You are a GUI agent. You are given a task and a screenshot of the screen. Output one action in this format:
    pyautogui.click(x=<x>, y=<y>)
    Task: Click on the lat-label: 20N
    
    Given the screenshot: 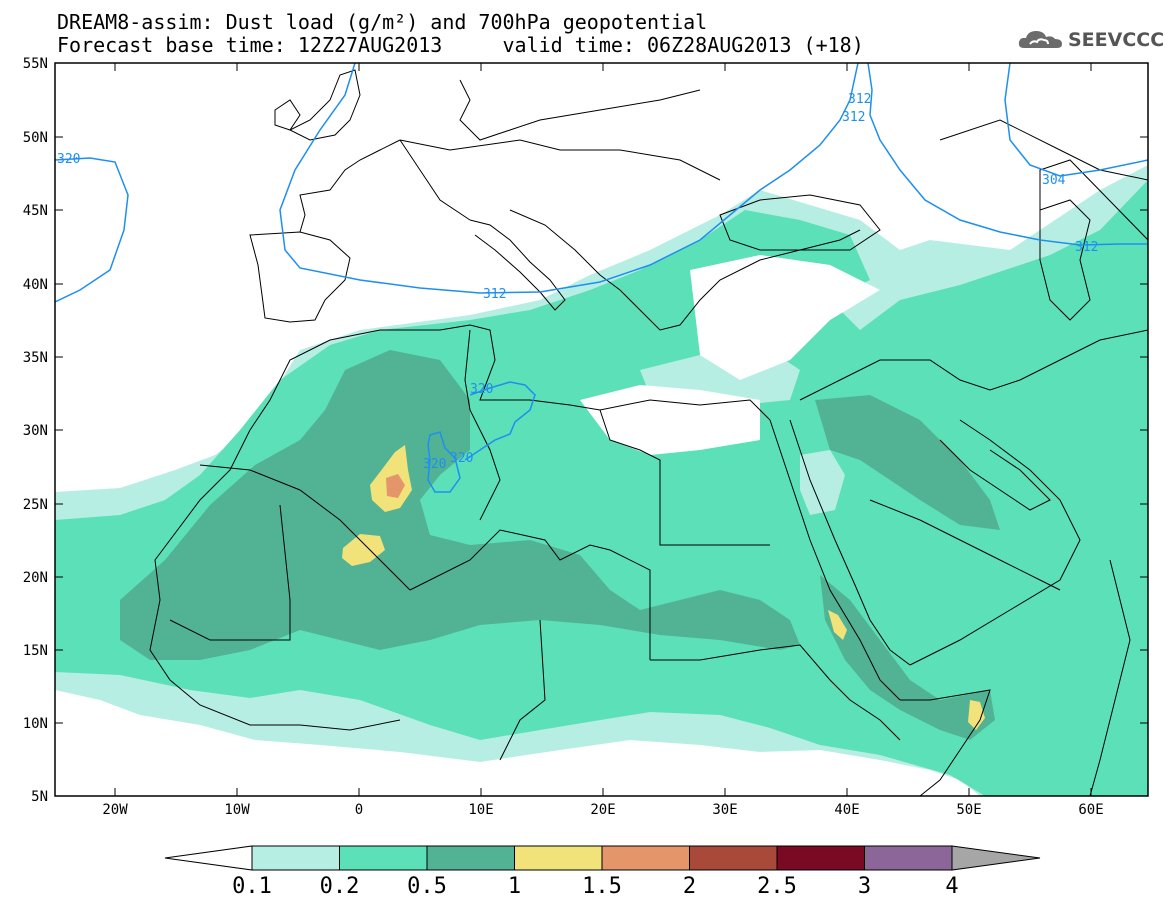 What is the action you would take?
    pyautogui.click(x=35, y=578)
    